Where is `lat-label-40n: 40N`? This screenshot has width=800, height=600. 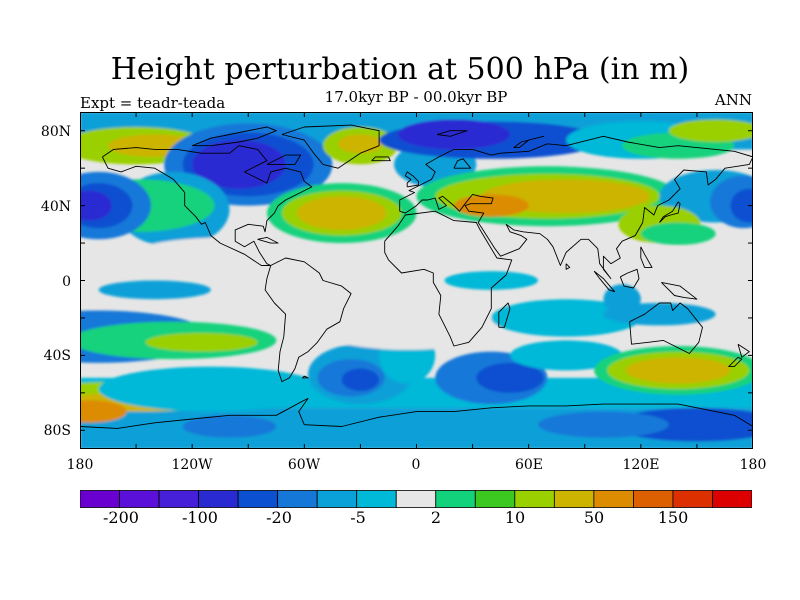
lat-label-40n: 40N is located at coordinates (55, 207).